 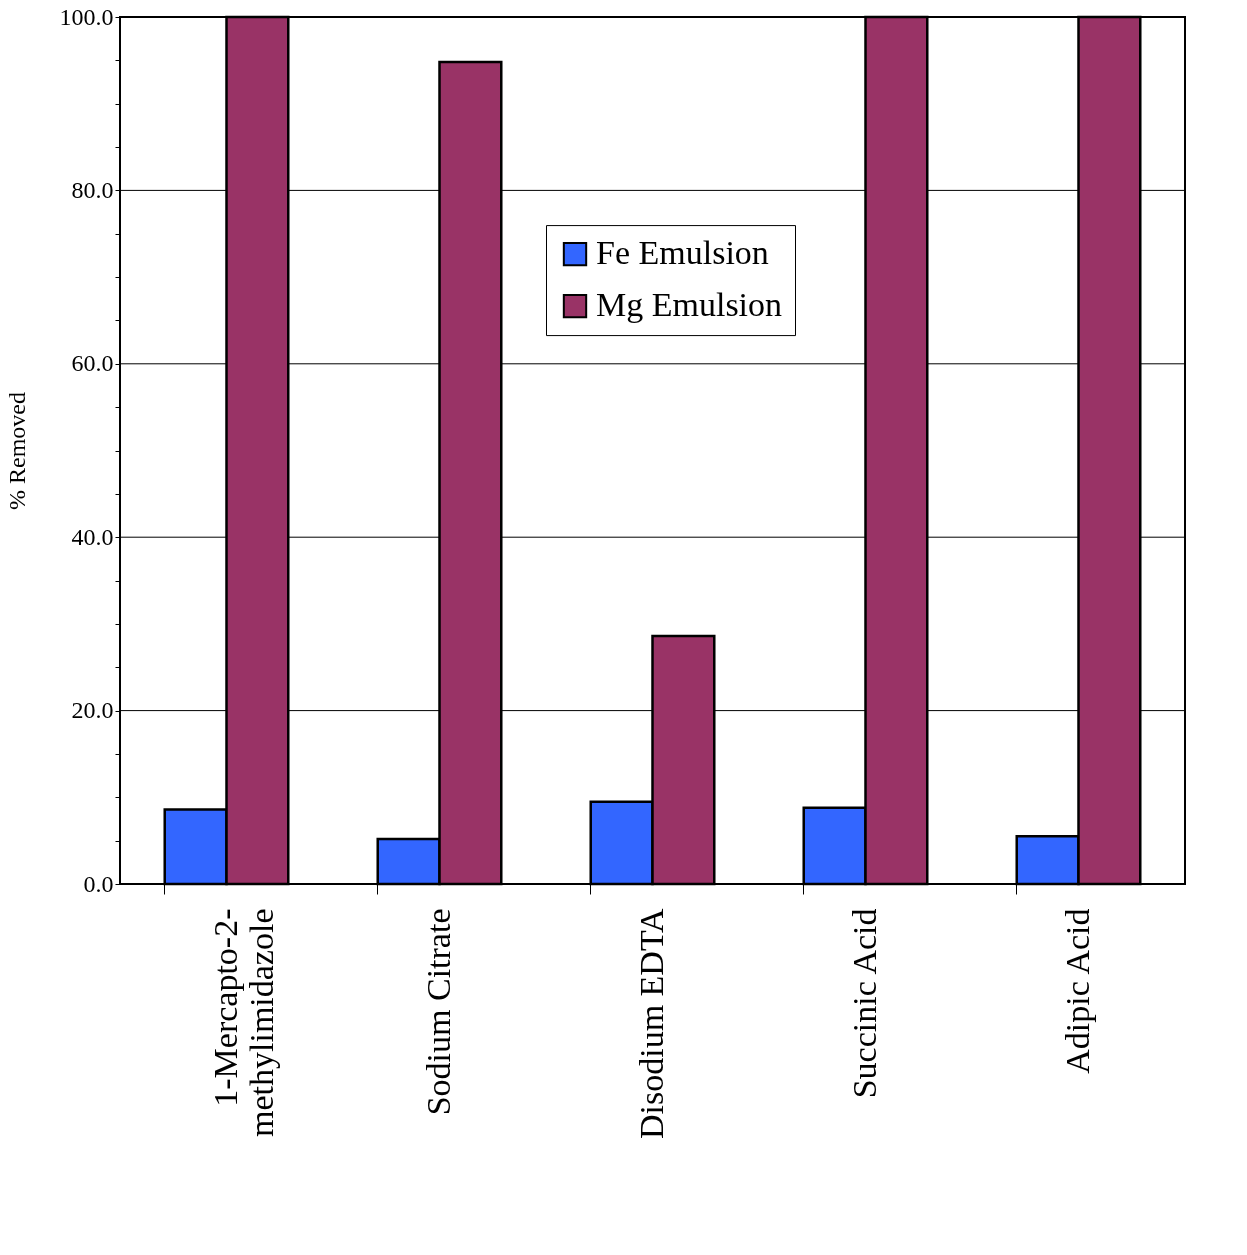 What do you see at coordinates (1077, 991) in the screenshot?
I see `x-tick-label: Adipic Acid` at bounding box center [1077, 991].